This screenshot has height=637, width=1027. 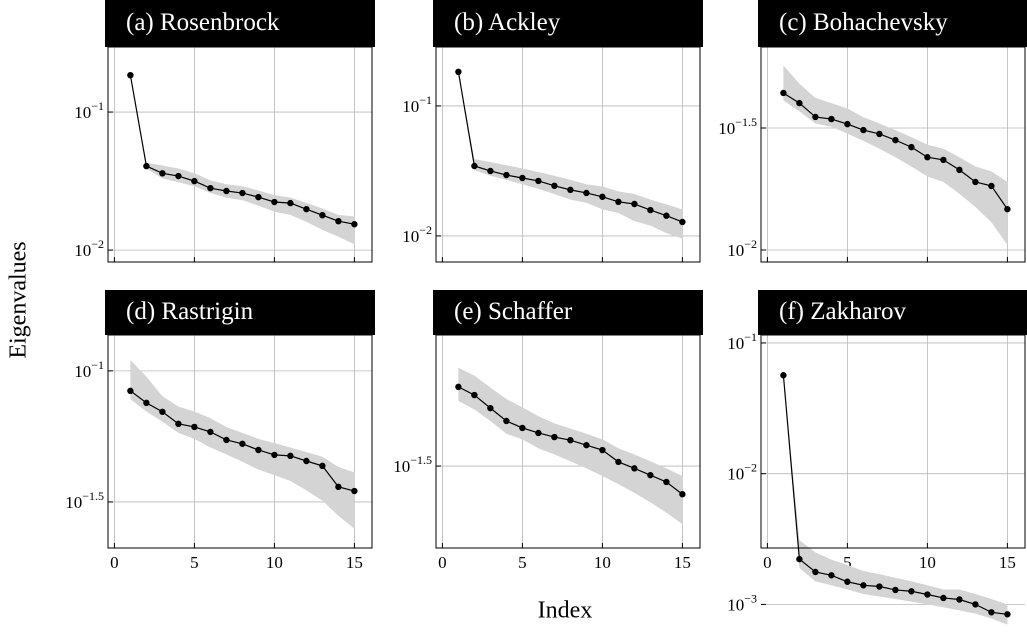 I want to click on subplot-title: (e) Schaffer, so click(x=513, y=311).